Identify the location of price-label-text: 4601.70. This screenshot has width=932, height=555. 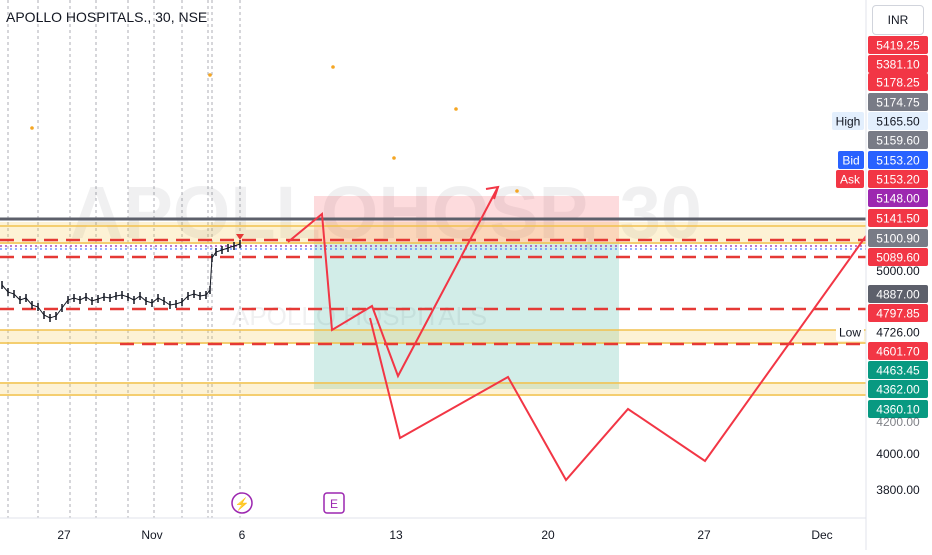
(898, 352).